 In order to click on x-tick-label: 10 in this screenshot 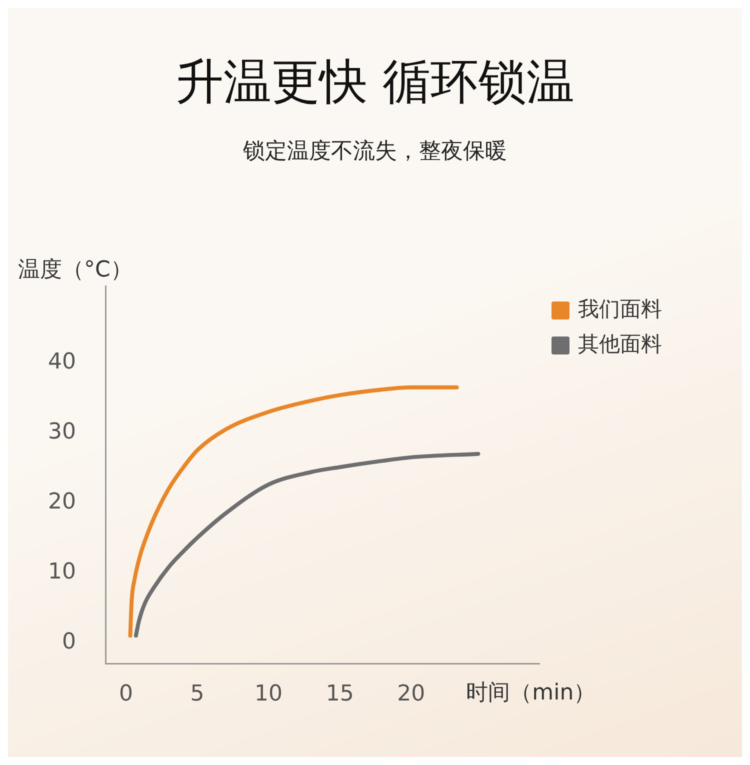, I will do `click(268, 694)`.